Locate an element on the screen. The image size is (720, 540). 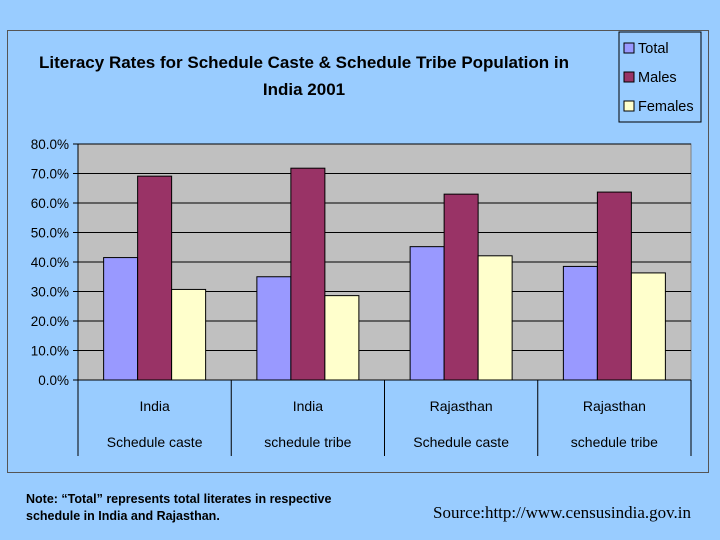
legend-swatch-males is located at coordinates (629, 77).